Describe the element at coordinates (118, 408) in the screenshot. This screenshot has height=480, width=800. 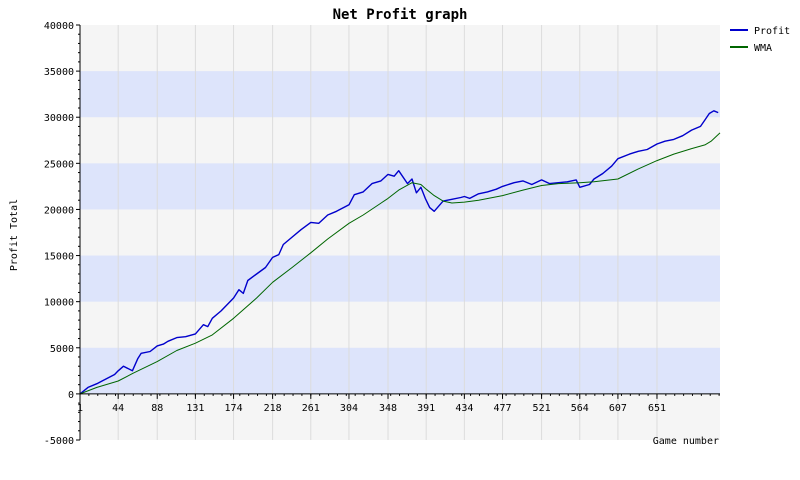
I see `x-tick-label: 44` at that location.